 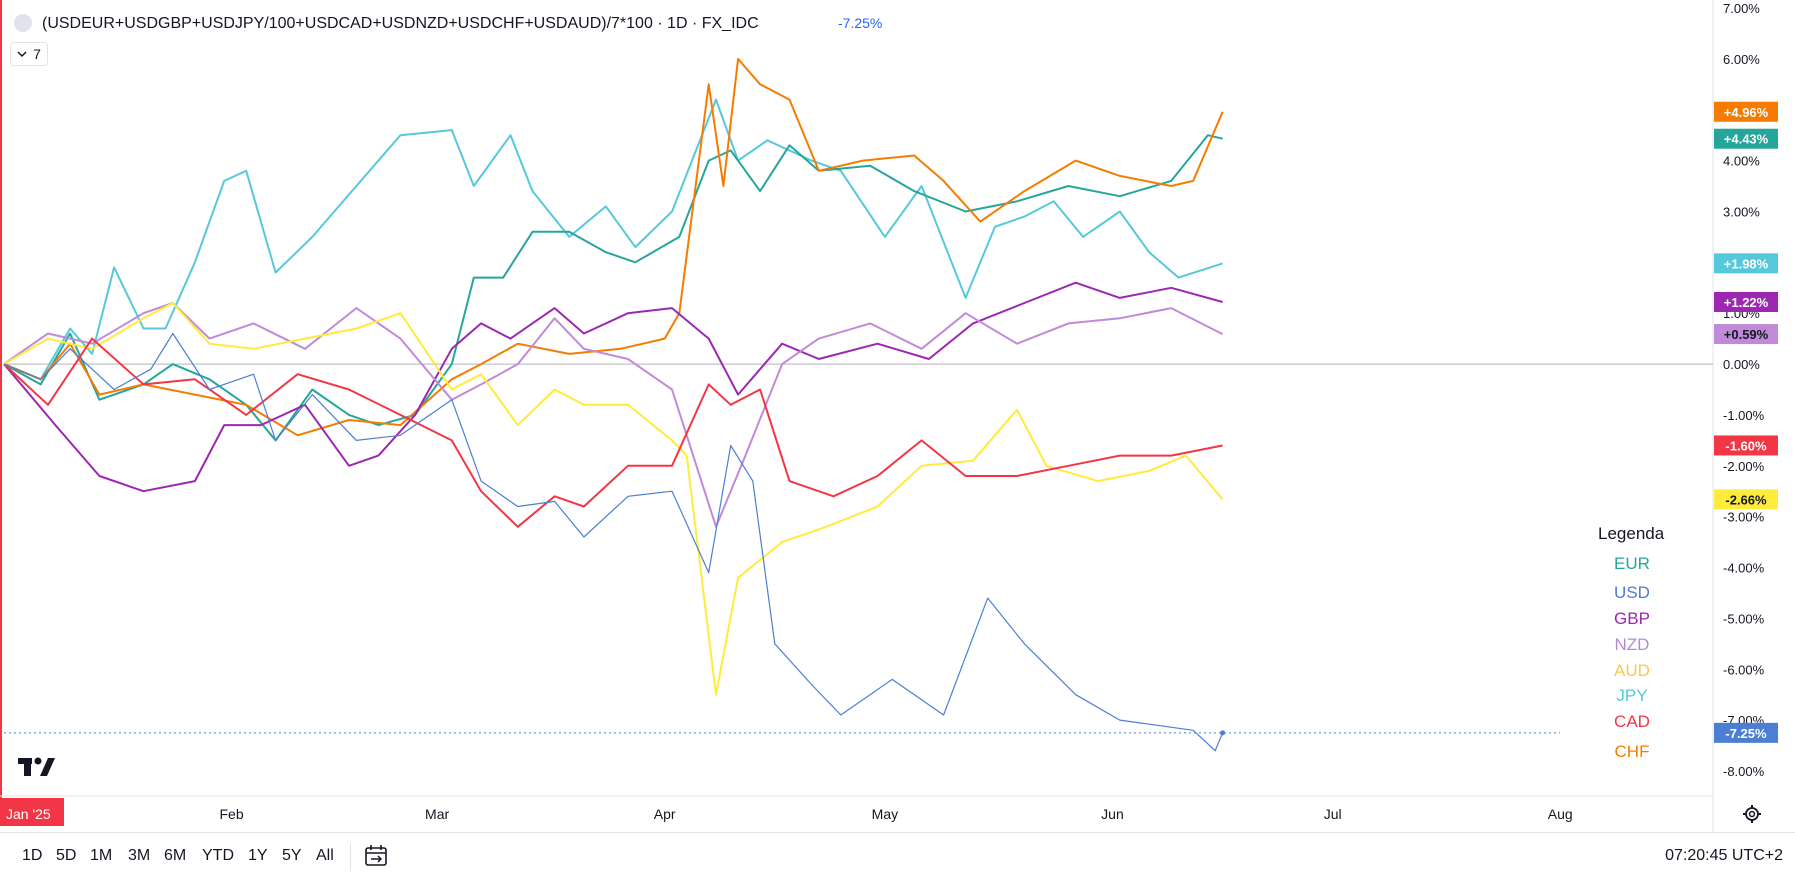 What do you see at coordinates (218, 856) in the screenshot?
I see `range-button-ytd: YTD` at bounding box center [218, 856].